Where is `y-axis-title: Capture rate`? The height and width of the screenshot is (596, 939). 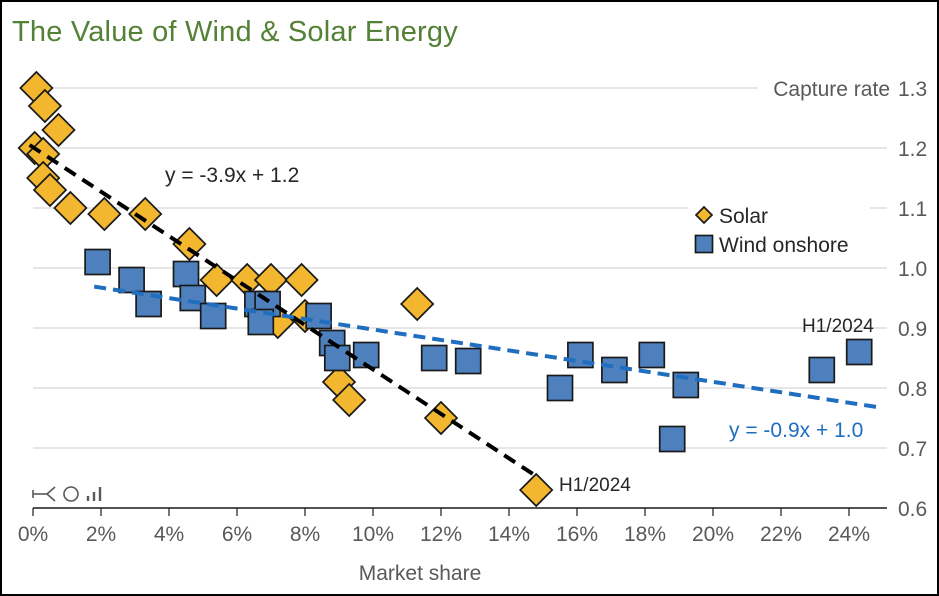 y-axis-title: Capture rate is located at coordinates (831, 89).